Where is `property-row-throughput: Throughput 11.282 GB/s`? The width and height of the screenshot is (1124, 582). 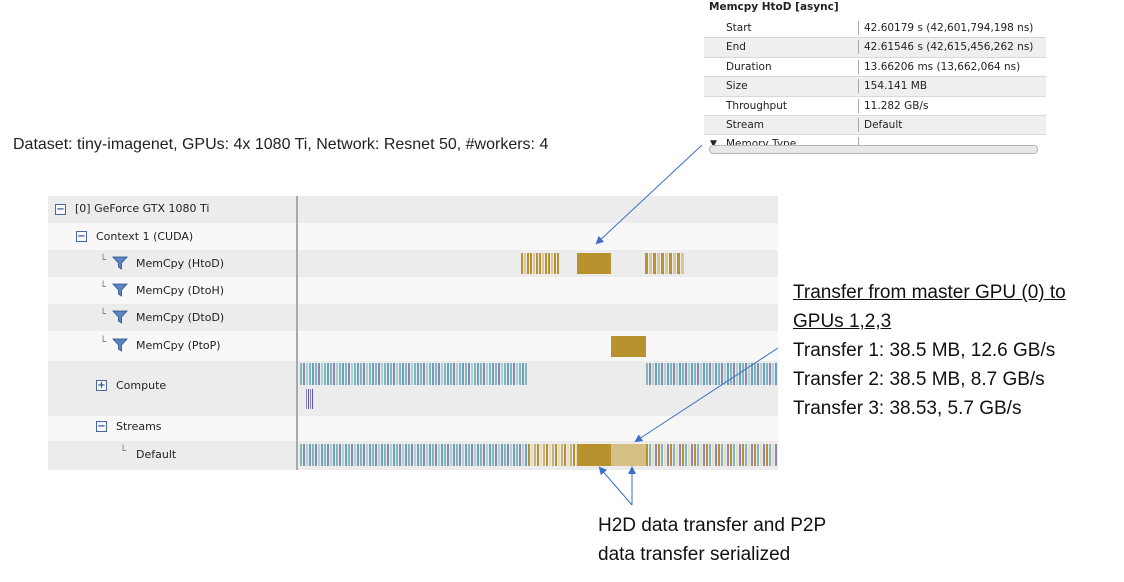 property-row-throughput: Throughput 11.282 GB/s is located at coordinates (875, 106).